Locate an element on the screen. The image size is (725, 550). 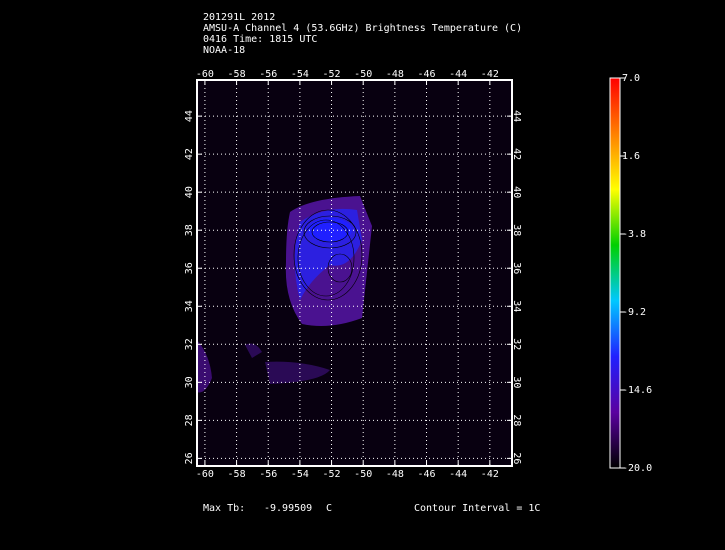
title-line: 201291L 2012 is located at coordinates (239, 17).